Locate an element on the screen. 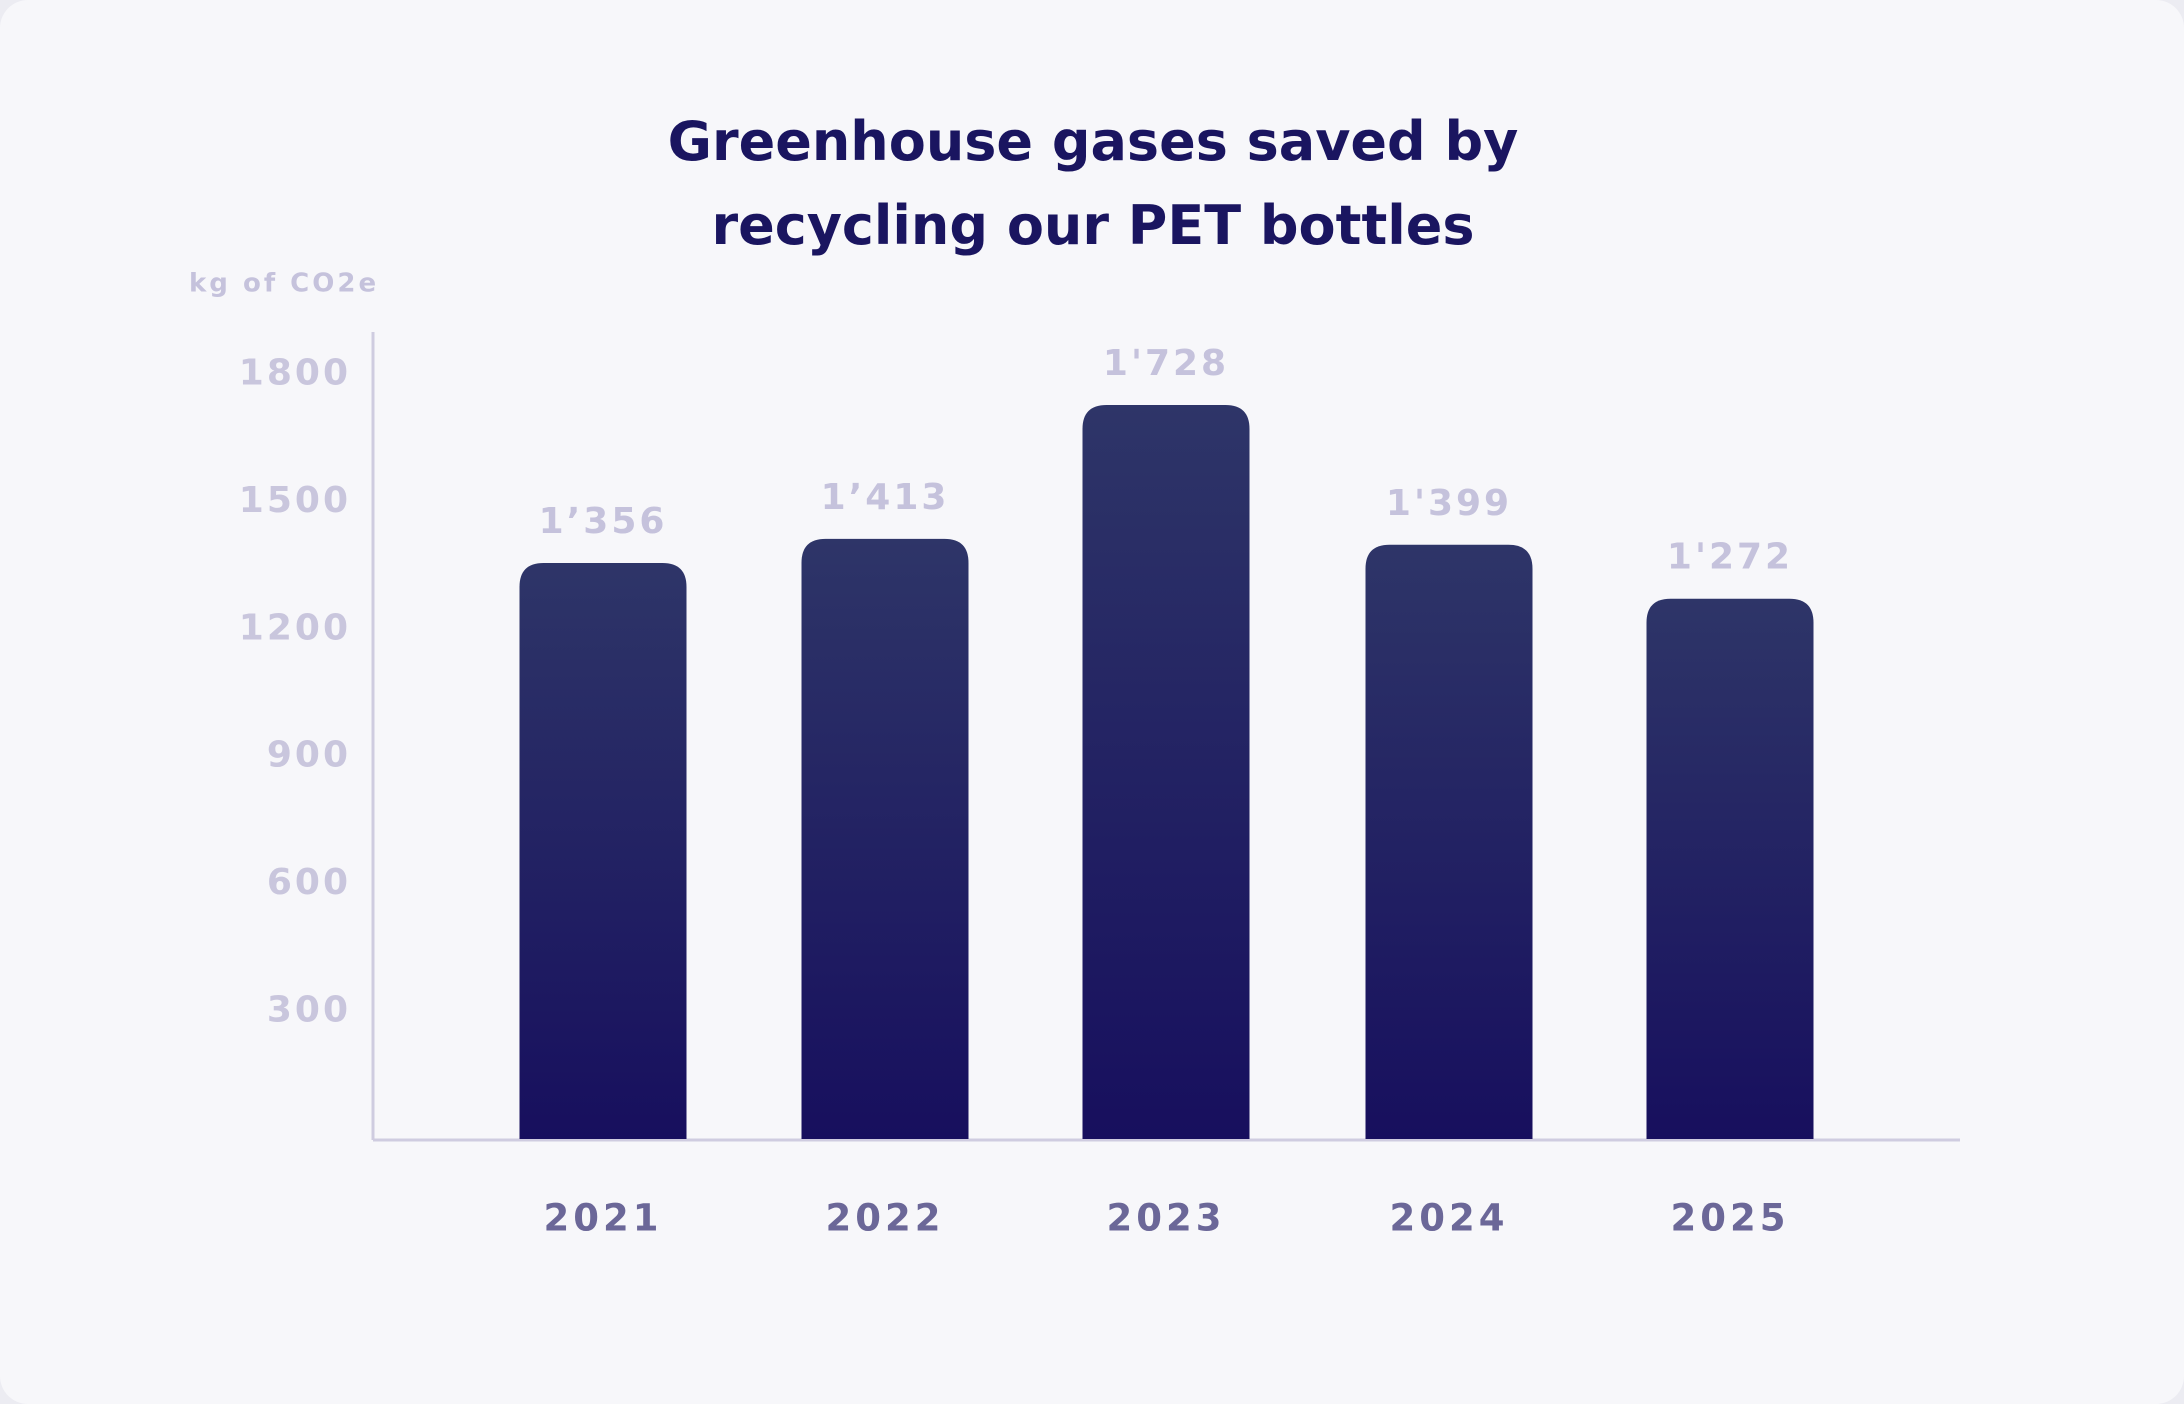  y-tick-label: 900 is located at coordinates (309, 755).